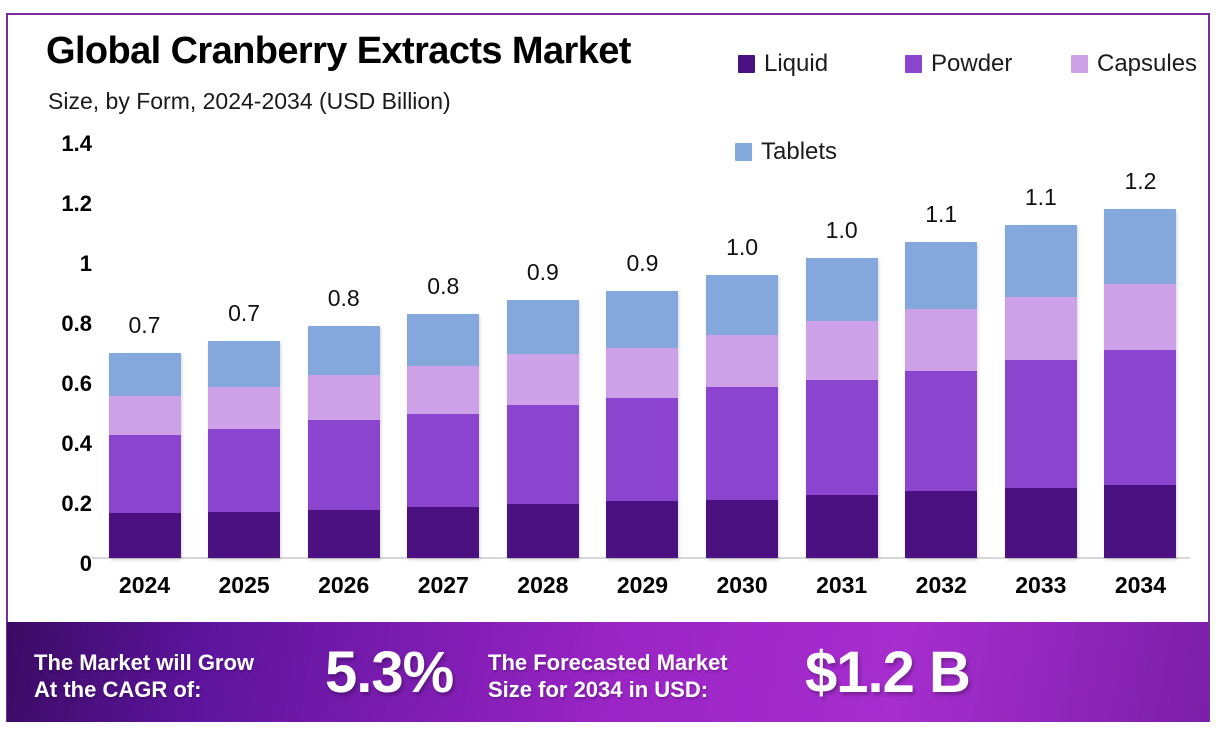  What do you see at coordinates (783, 64) in the screenshot?
I see `legend-item-liquid: Liquid` at bounding box center [783, 64].